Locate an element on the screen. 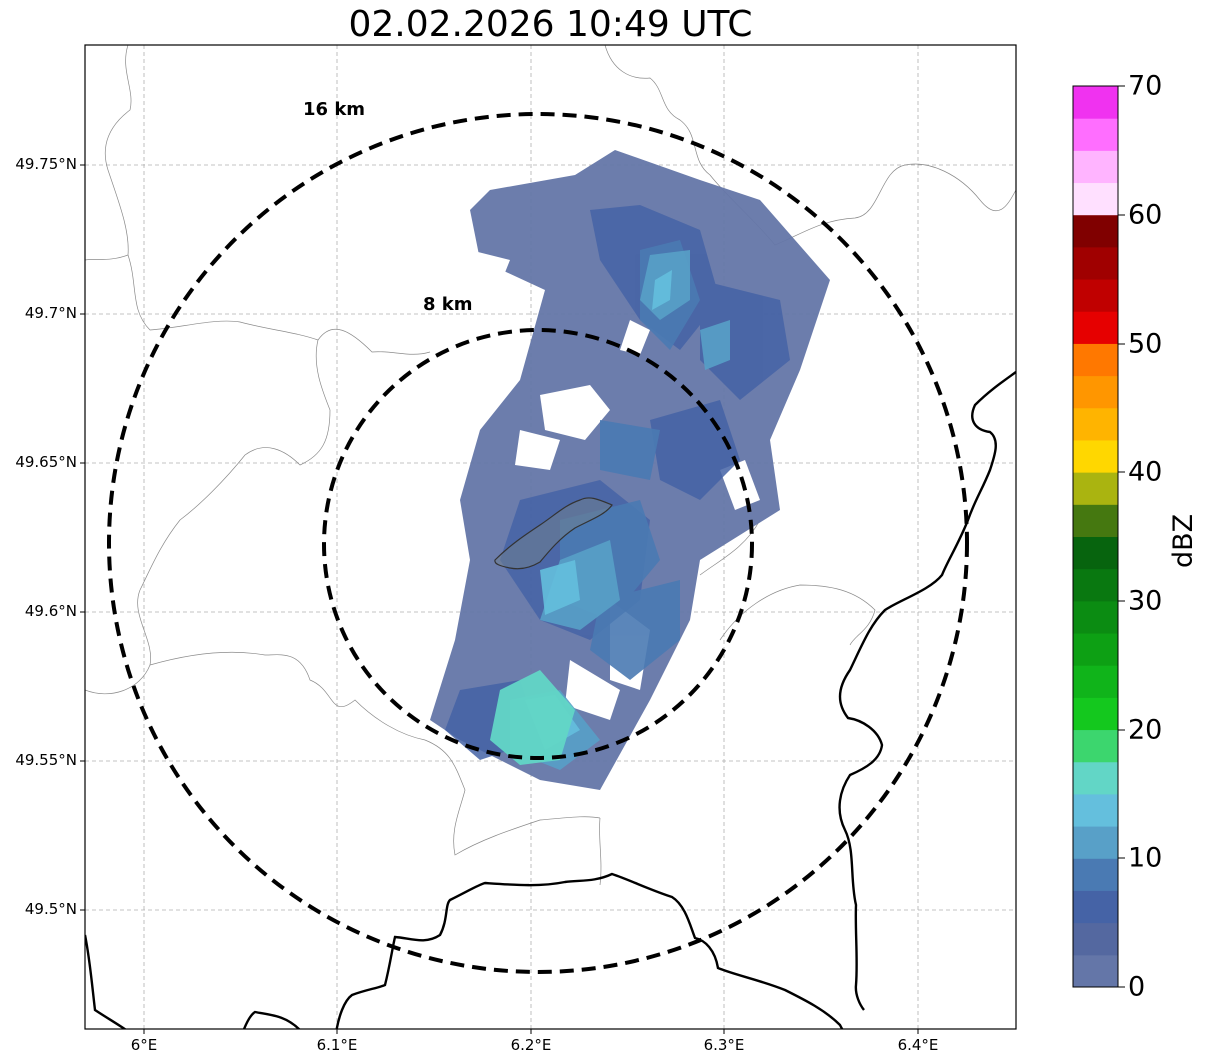 Image resolution: width=1207 pixels, height=1064 pixels. lon-label: 6.2°E is located at coordinates (531, 1045).